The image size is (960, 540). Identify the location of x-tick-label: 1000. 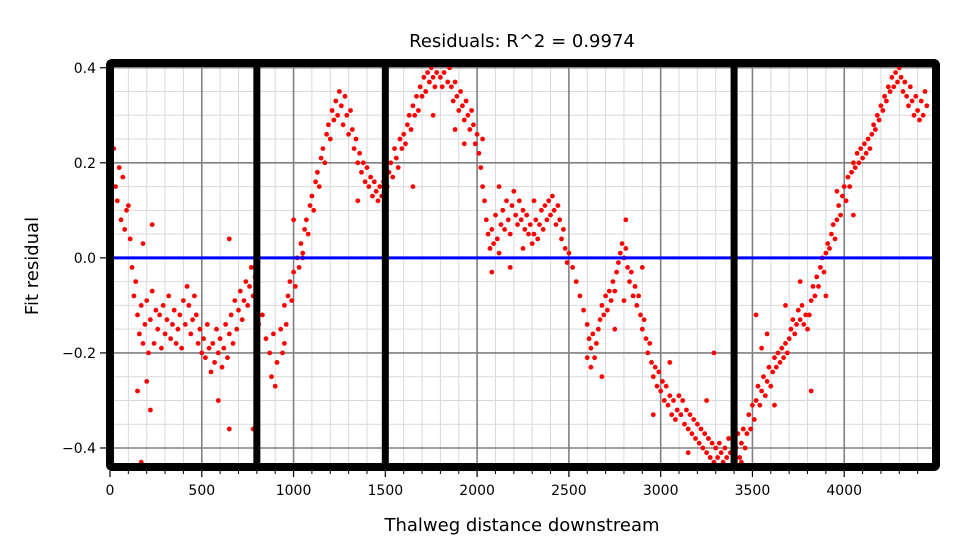
(294, 491).